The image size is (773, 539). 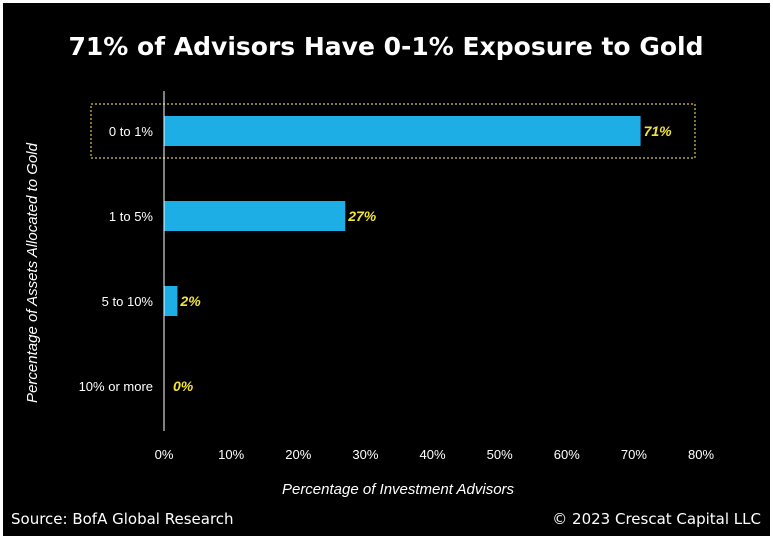 I want to click on highlight-box, so click(x=393, y=131).